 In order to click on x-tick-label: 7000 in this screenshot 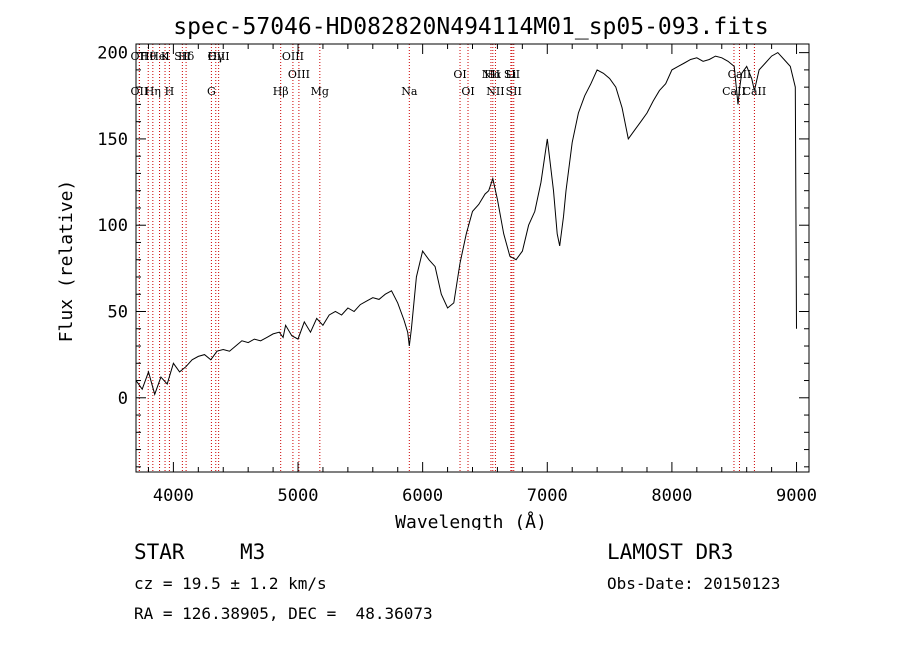, I will do `click(547, 496)`.